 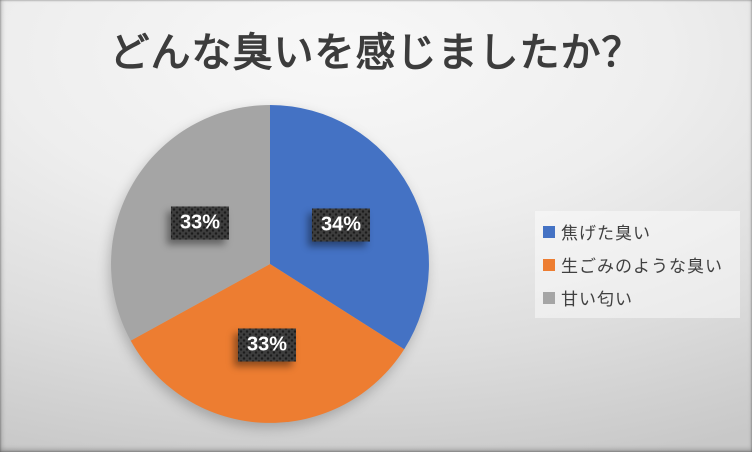 I want to click on data-label-0: 34%, so click(x=341, y=225).